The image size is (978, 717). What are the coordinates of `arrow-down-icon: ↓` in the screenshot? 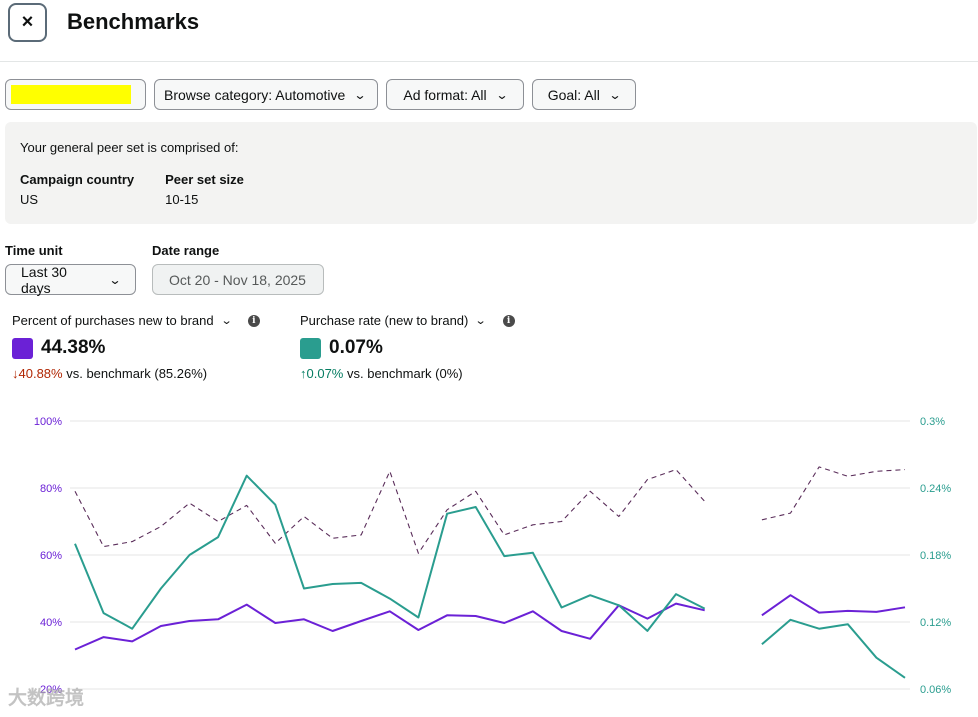 It's located at (15, 373).